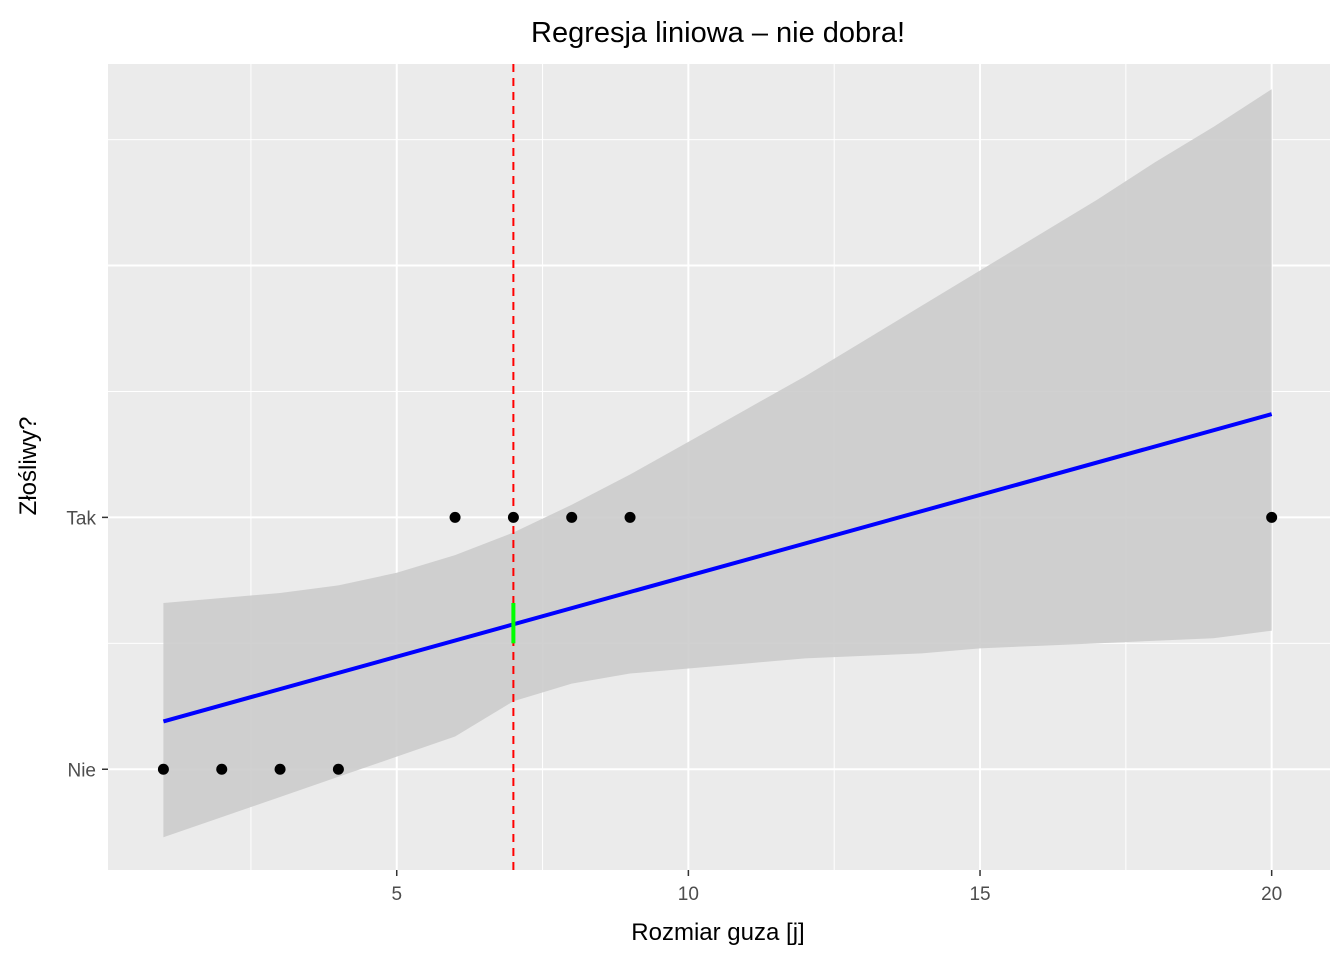 The height and width of the screenshot is (960, 1344). What do you see at coordinates (718, 33) in the screenshot?
I see `chart-title: Regresja liniowa – nie dobra!` at bounding box center [718, 33].